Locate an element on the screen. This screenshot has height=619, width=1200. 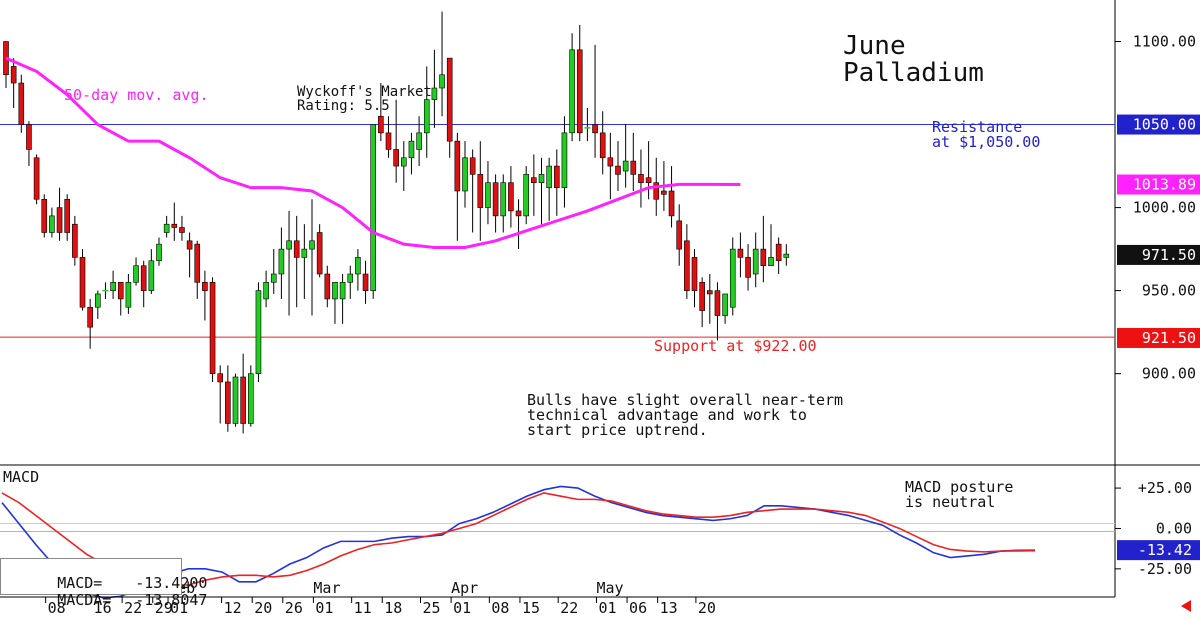
x-tick-label: 12 is located at coordinates (233, 608).